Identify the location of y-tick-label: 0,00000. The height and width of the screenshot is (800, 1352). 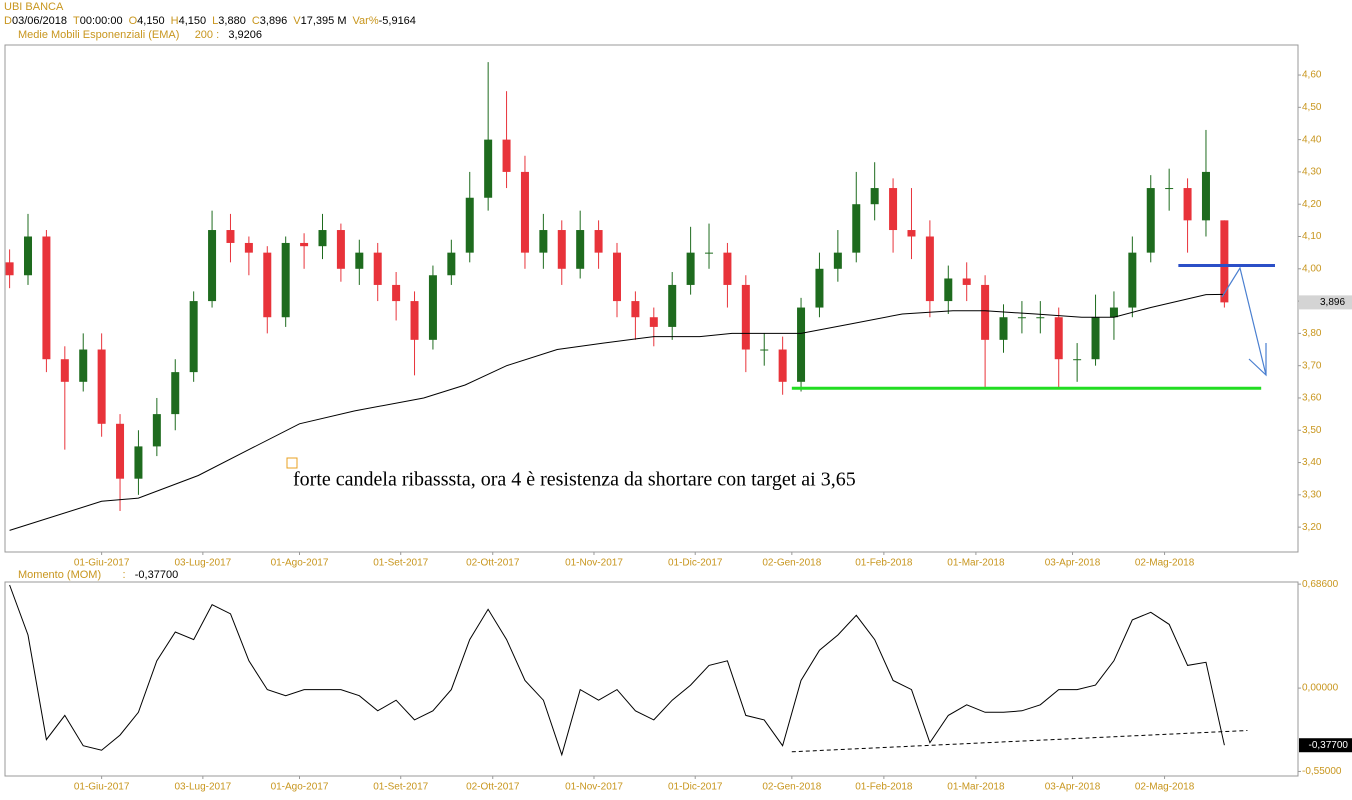
(1320, 688).